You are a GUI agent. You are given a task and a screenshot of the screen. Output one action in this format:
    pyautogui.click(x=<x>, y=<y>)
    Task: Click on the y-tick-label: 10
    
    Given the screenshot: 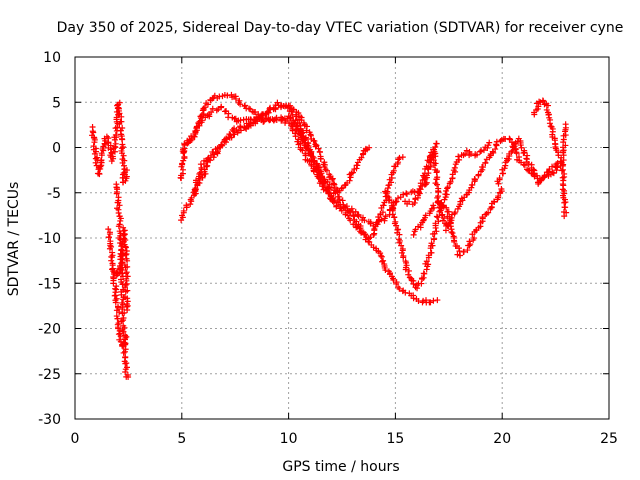 What is the action you would take?
    pyautogui.click(x=52, y=58)
    